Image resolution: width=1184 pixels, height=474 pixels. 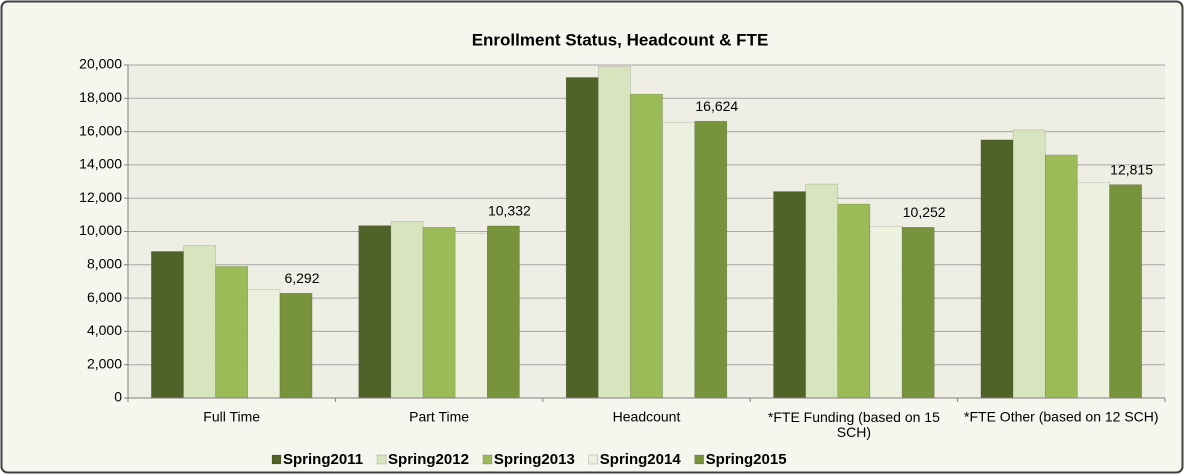 I want to click on y-tick-label: 20,000, so click(x=100, y=64).